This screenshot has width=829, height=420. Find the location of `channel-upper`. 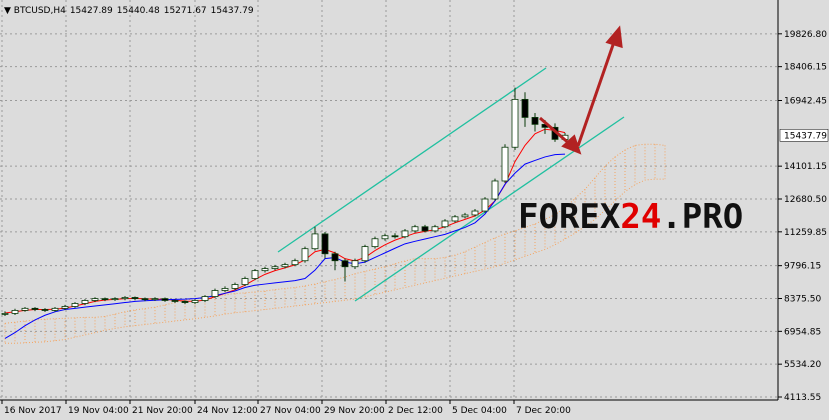

channel-upper is located at coordinates (412, 160).